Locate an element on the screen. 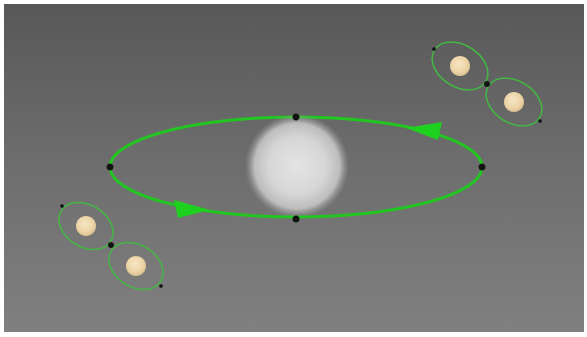 The height and width of the screenshot is (337, 587). orbit-node-left is located at coordinates (110, 167).